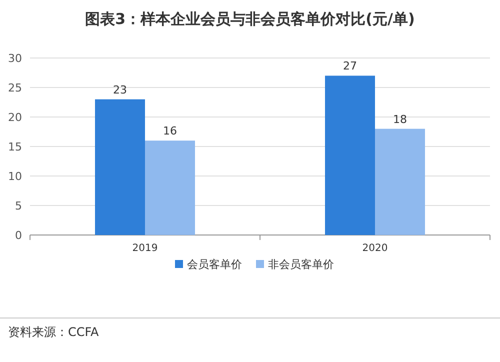 The image size is (500, 362). Describe the element at coordinates (18, 235) in the screenshot. I see `y-tick-label: 0` at that location.